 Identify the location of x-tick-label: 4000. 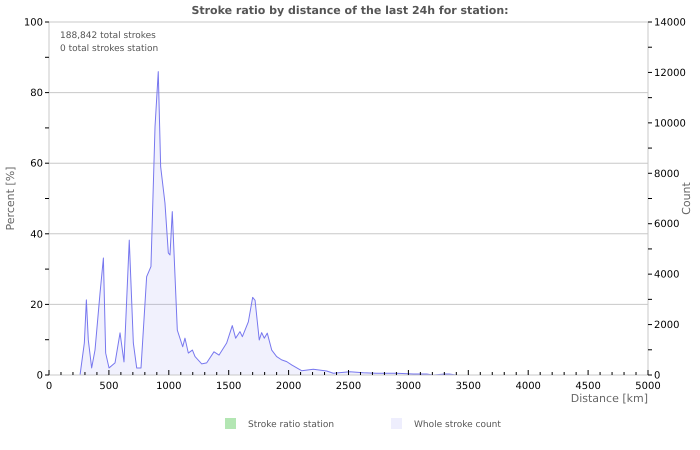
(528, 386).